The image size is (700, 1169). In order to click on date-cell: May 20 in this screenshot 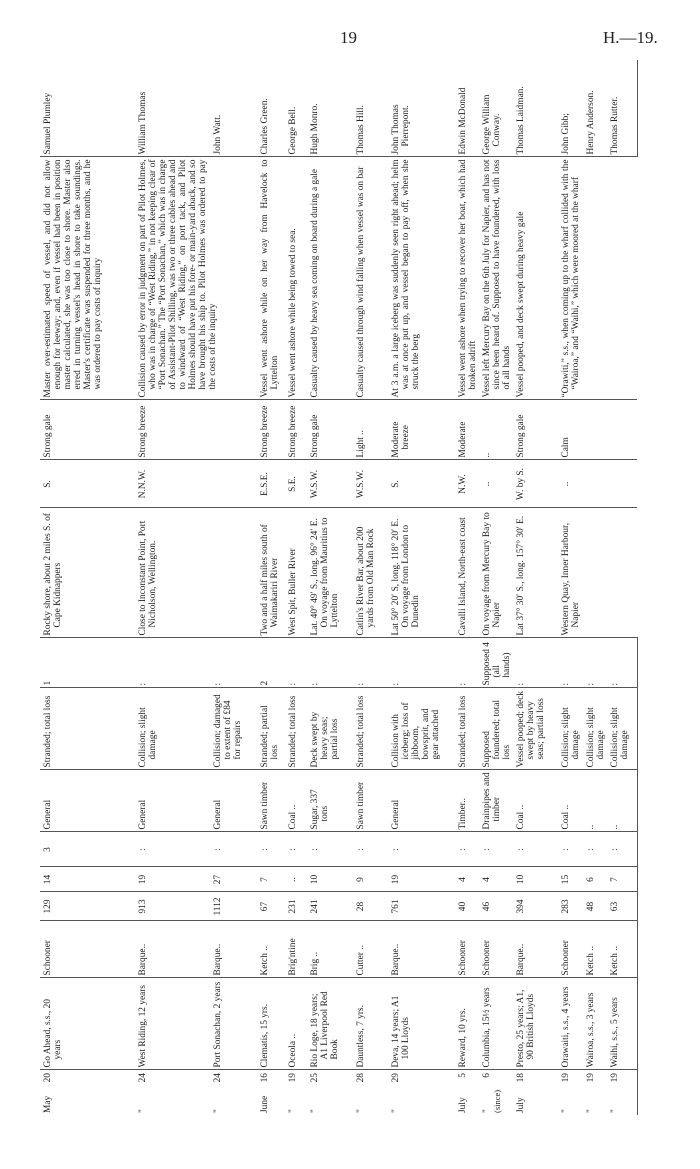, I will do `click(87, 1092)`.